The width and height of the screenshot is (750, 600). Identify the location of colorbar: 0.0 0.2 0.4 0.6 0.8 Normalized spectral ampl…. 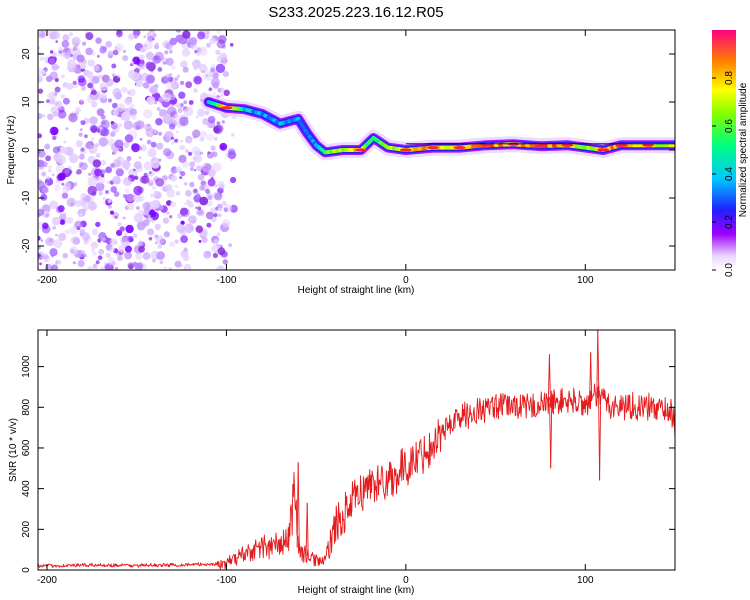
(730, 153).